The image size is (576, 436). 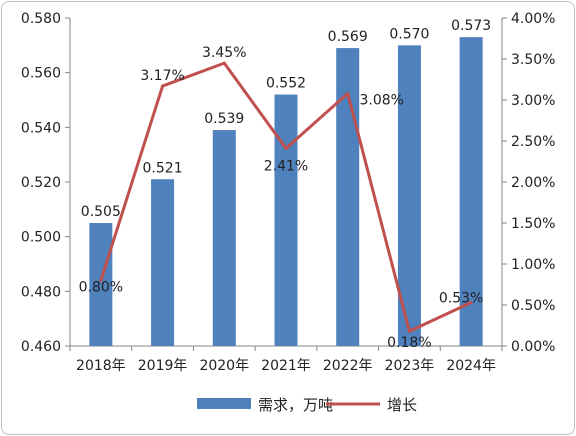 What do you see at coordinates (41, 347) in the screenshot?
I see `left-tick-label: 0.460` at bounding box center [41, 347].